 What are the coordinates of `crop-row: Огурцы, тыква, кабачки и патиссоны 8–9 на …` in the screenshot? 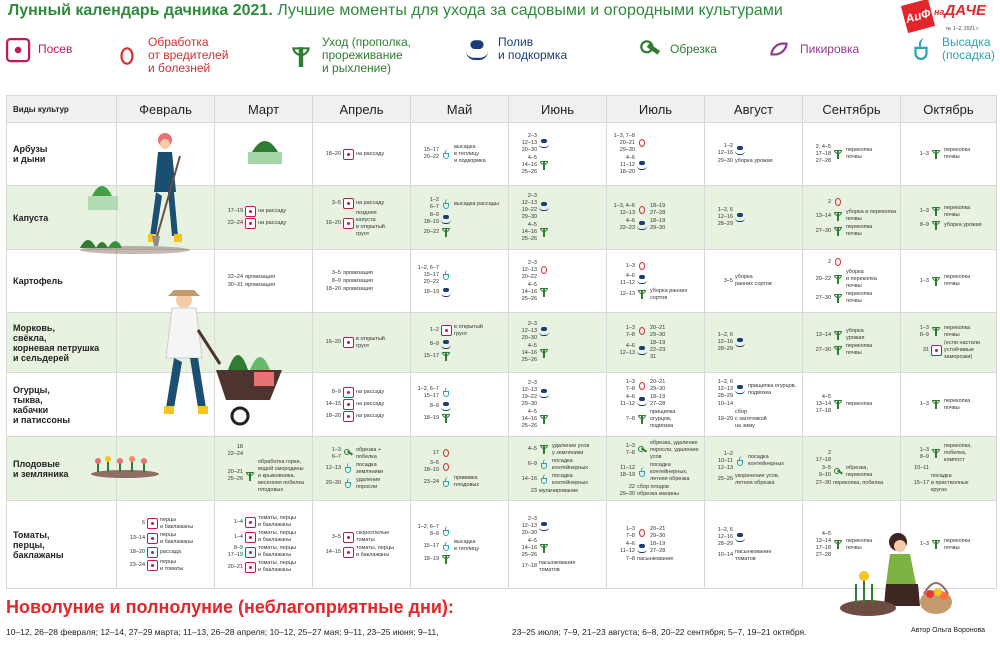 It's located at (501, 404).